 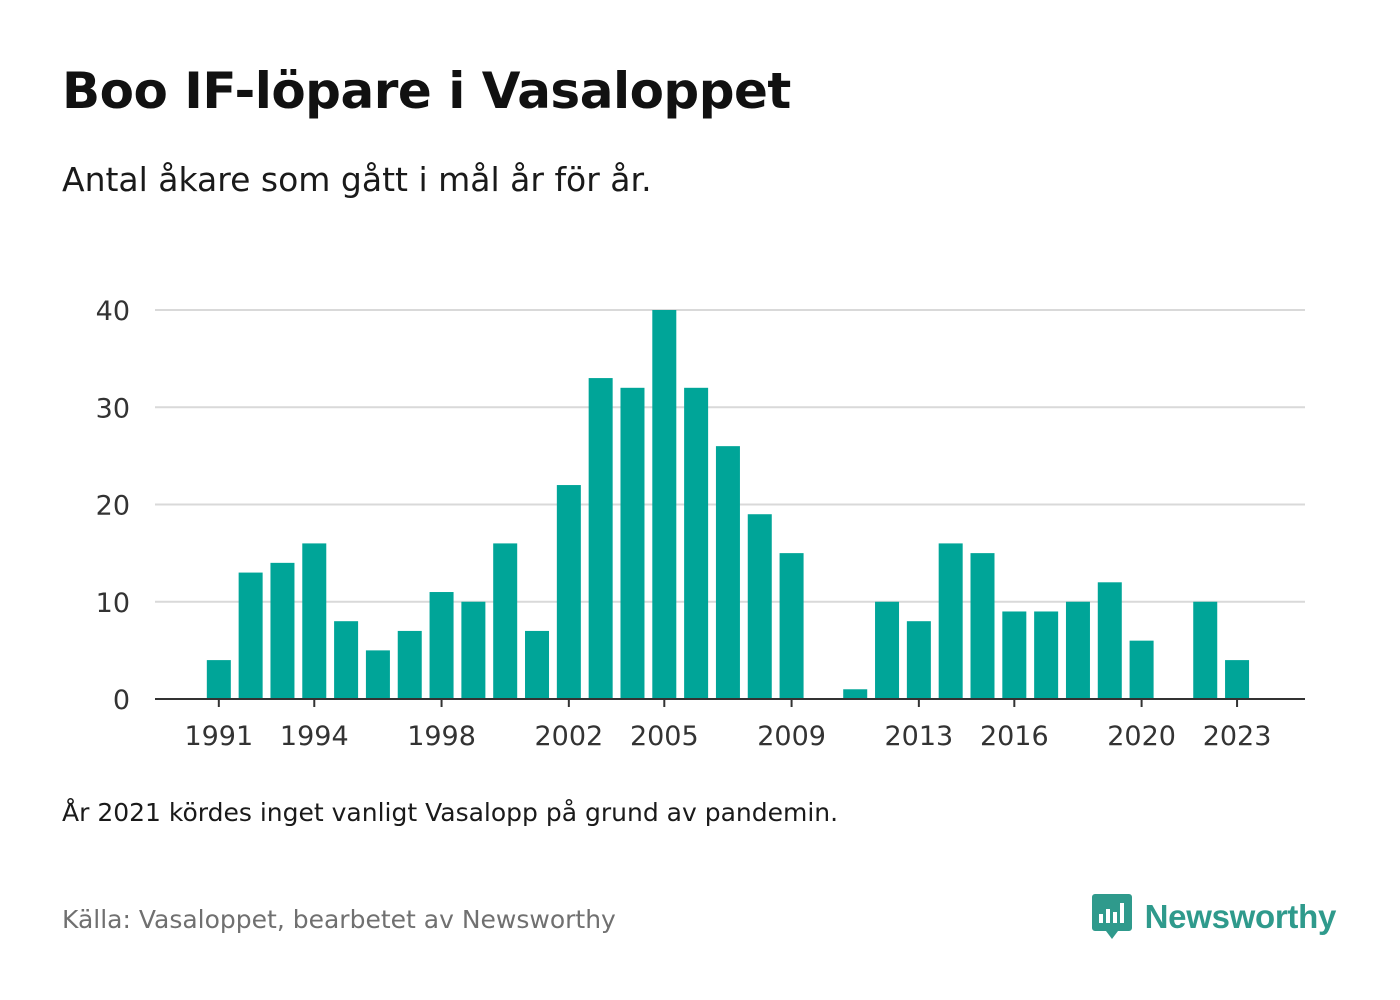 I want to click on y-tick-label: 0, so click(x=121, y=700).